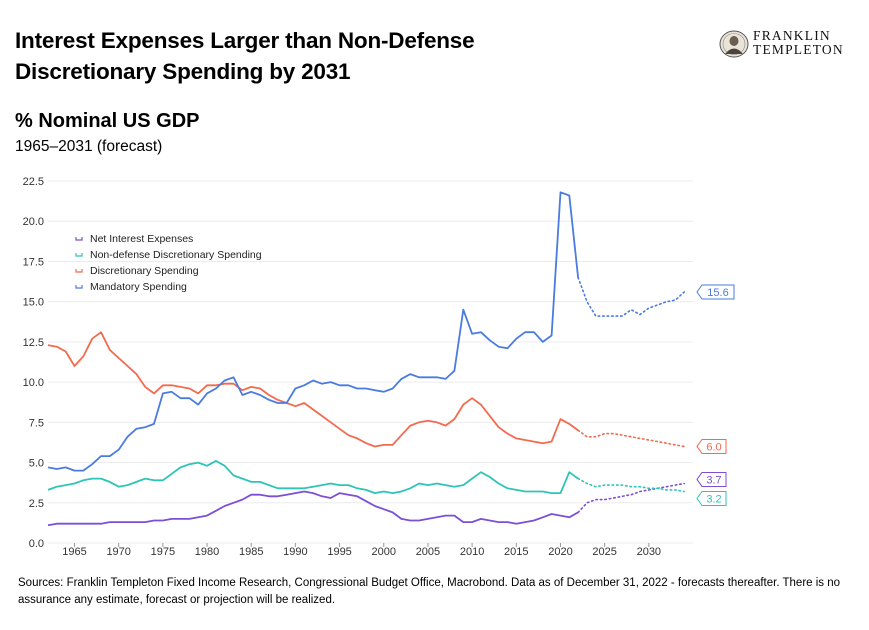 The height and width of the screenshot is (630, 869). Describe the element at coordinates (176, 255) in the screenshot. I see `legend-label: Non-defense Discretionary Spending` at that location.